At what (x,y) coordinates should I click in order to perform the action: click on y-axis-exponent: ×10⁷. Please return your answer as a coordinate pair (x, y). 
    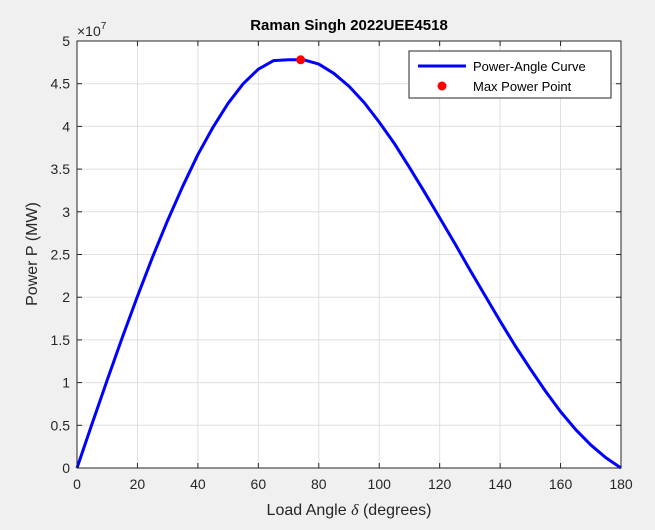
    Looking at the image, I should click on (92, 30).